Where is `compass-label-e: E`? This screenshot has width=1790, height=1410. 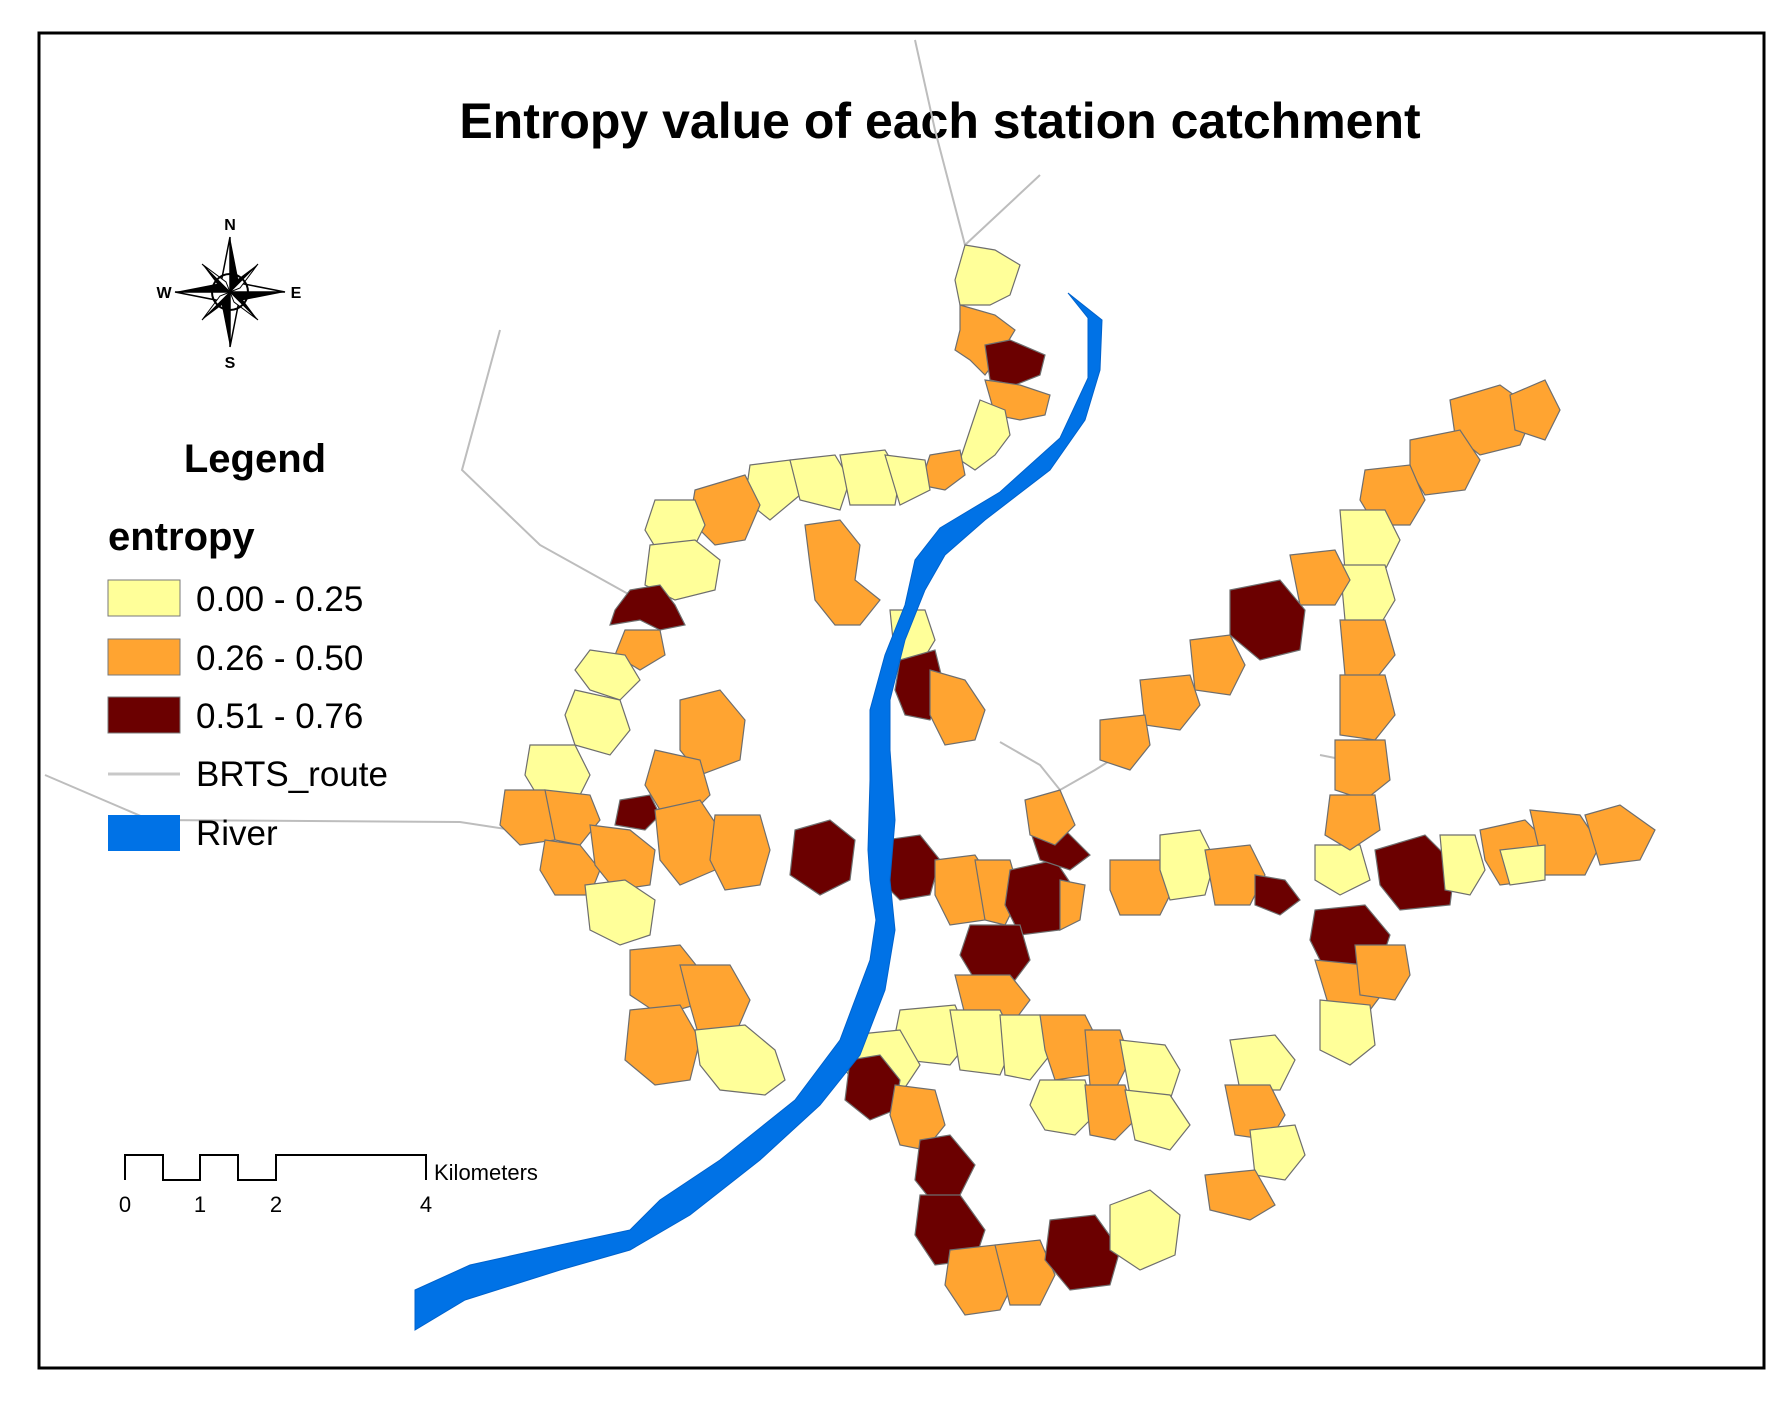 compass-label-e: E is located at coordinates (296, 293).